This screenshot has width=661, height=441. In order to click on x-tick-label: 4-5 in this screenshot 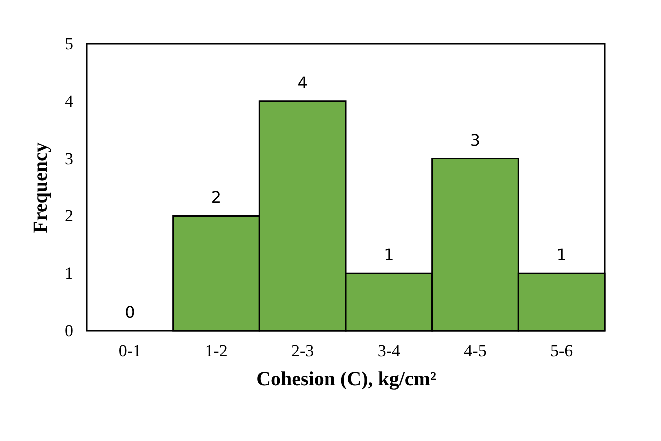, I will do `click(475, 351)`.